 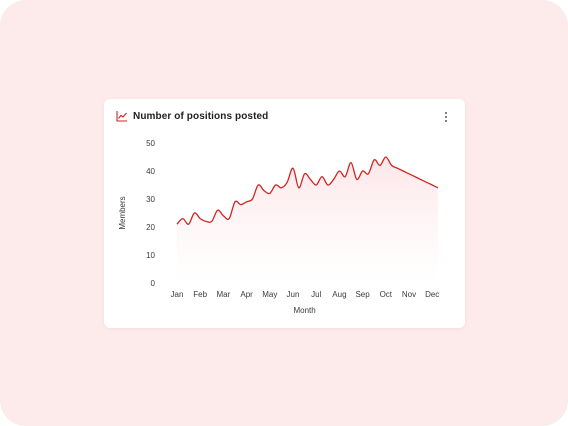 What do you see at coordinates (150, 171) in the screenshot?
I see `y-tick-label: 40` at bounding box center [150, 171].